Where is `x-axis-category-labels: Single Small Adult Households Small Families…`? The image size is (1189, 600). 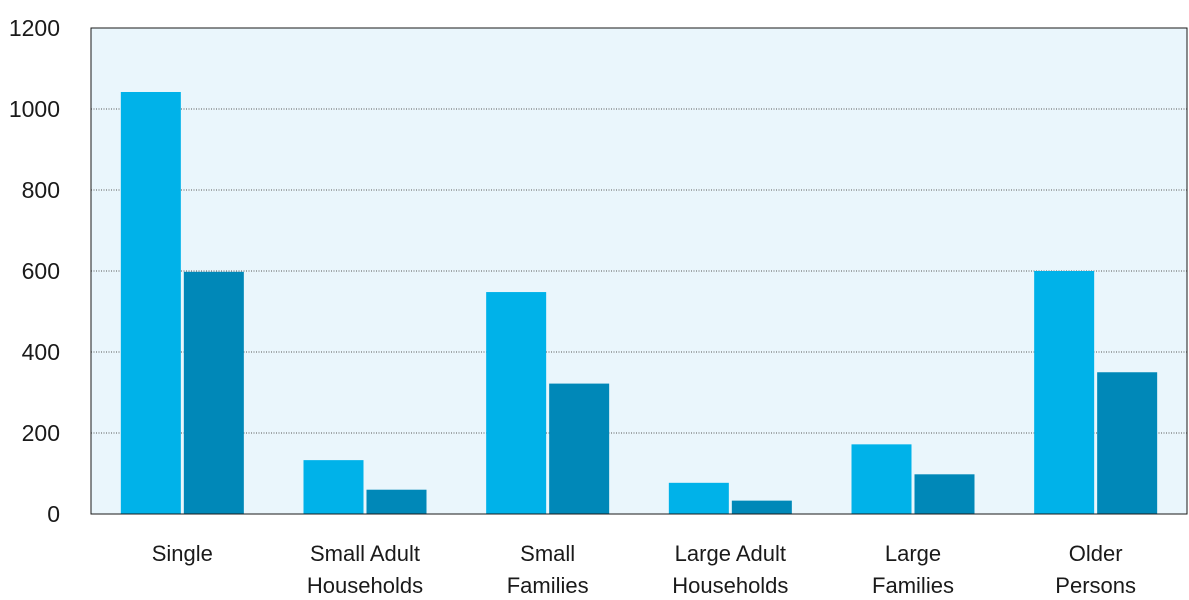
x-axis-category-labels: Single Small Adult Households Small Families… is located at coordinates (644, 569).